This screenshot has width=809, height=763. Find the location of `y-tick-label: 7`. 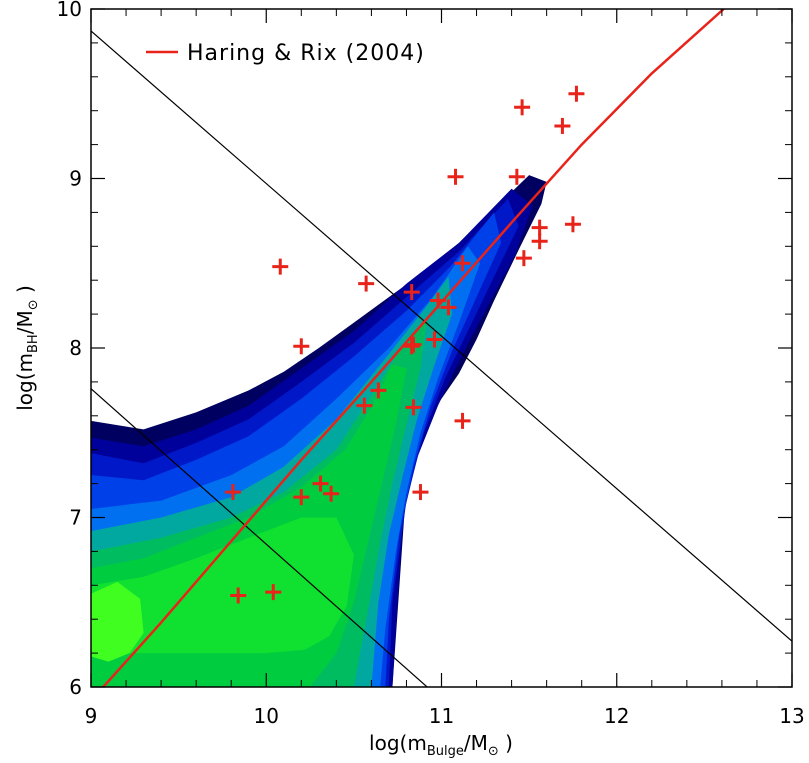

y-tick-label: 7 is located at coordinates (75, 518).